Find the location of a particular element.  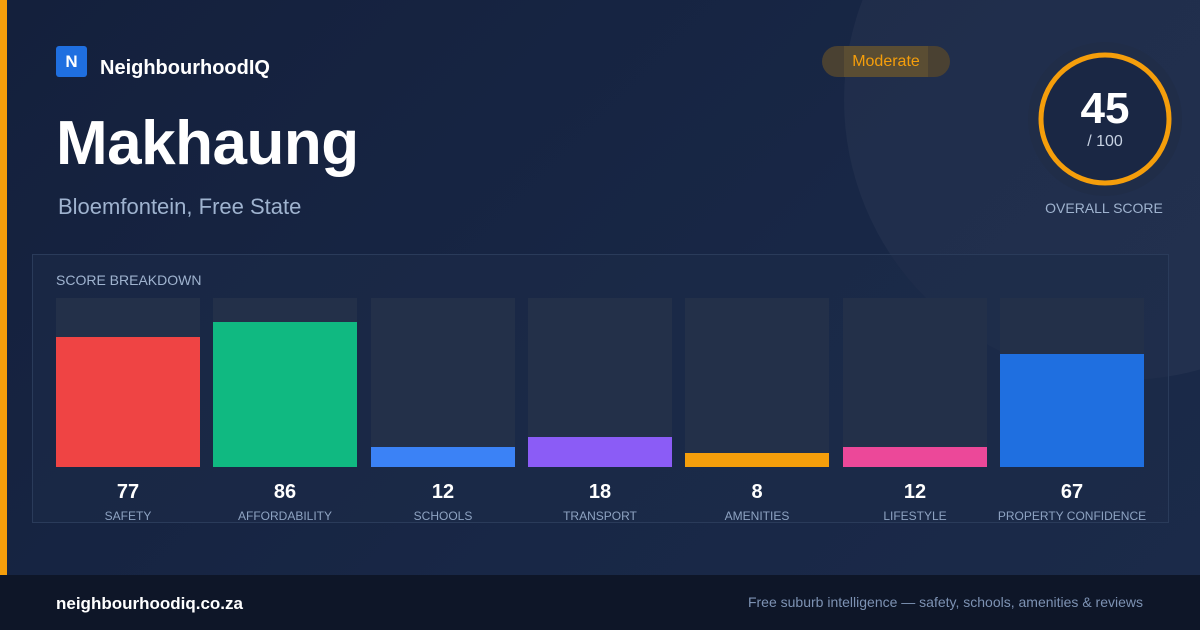

brand: N NeighbourhoodIQ is located at coordinates (163, 62).